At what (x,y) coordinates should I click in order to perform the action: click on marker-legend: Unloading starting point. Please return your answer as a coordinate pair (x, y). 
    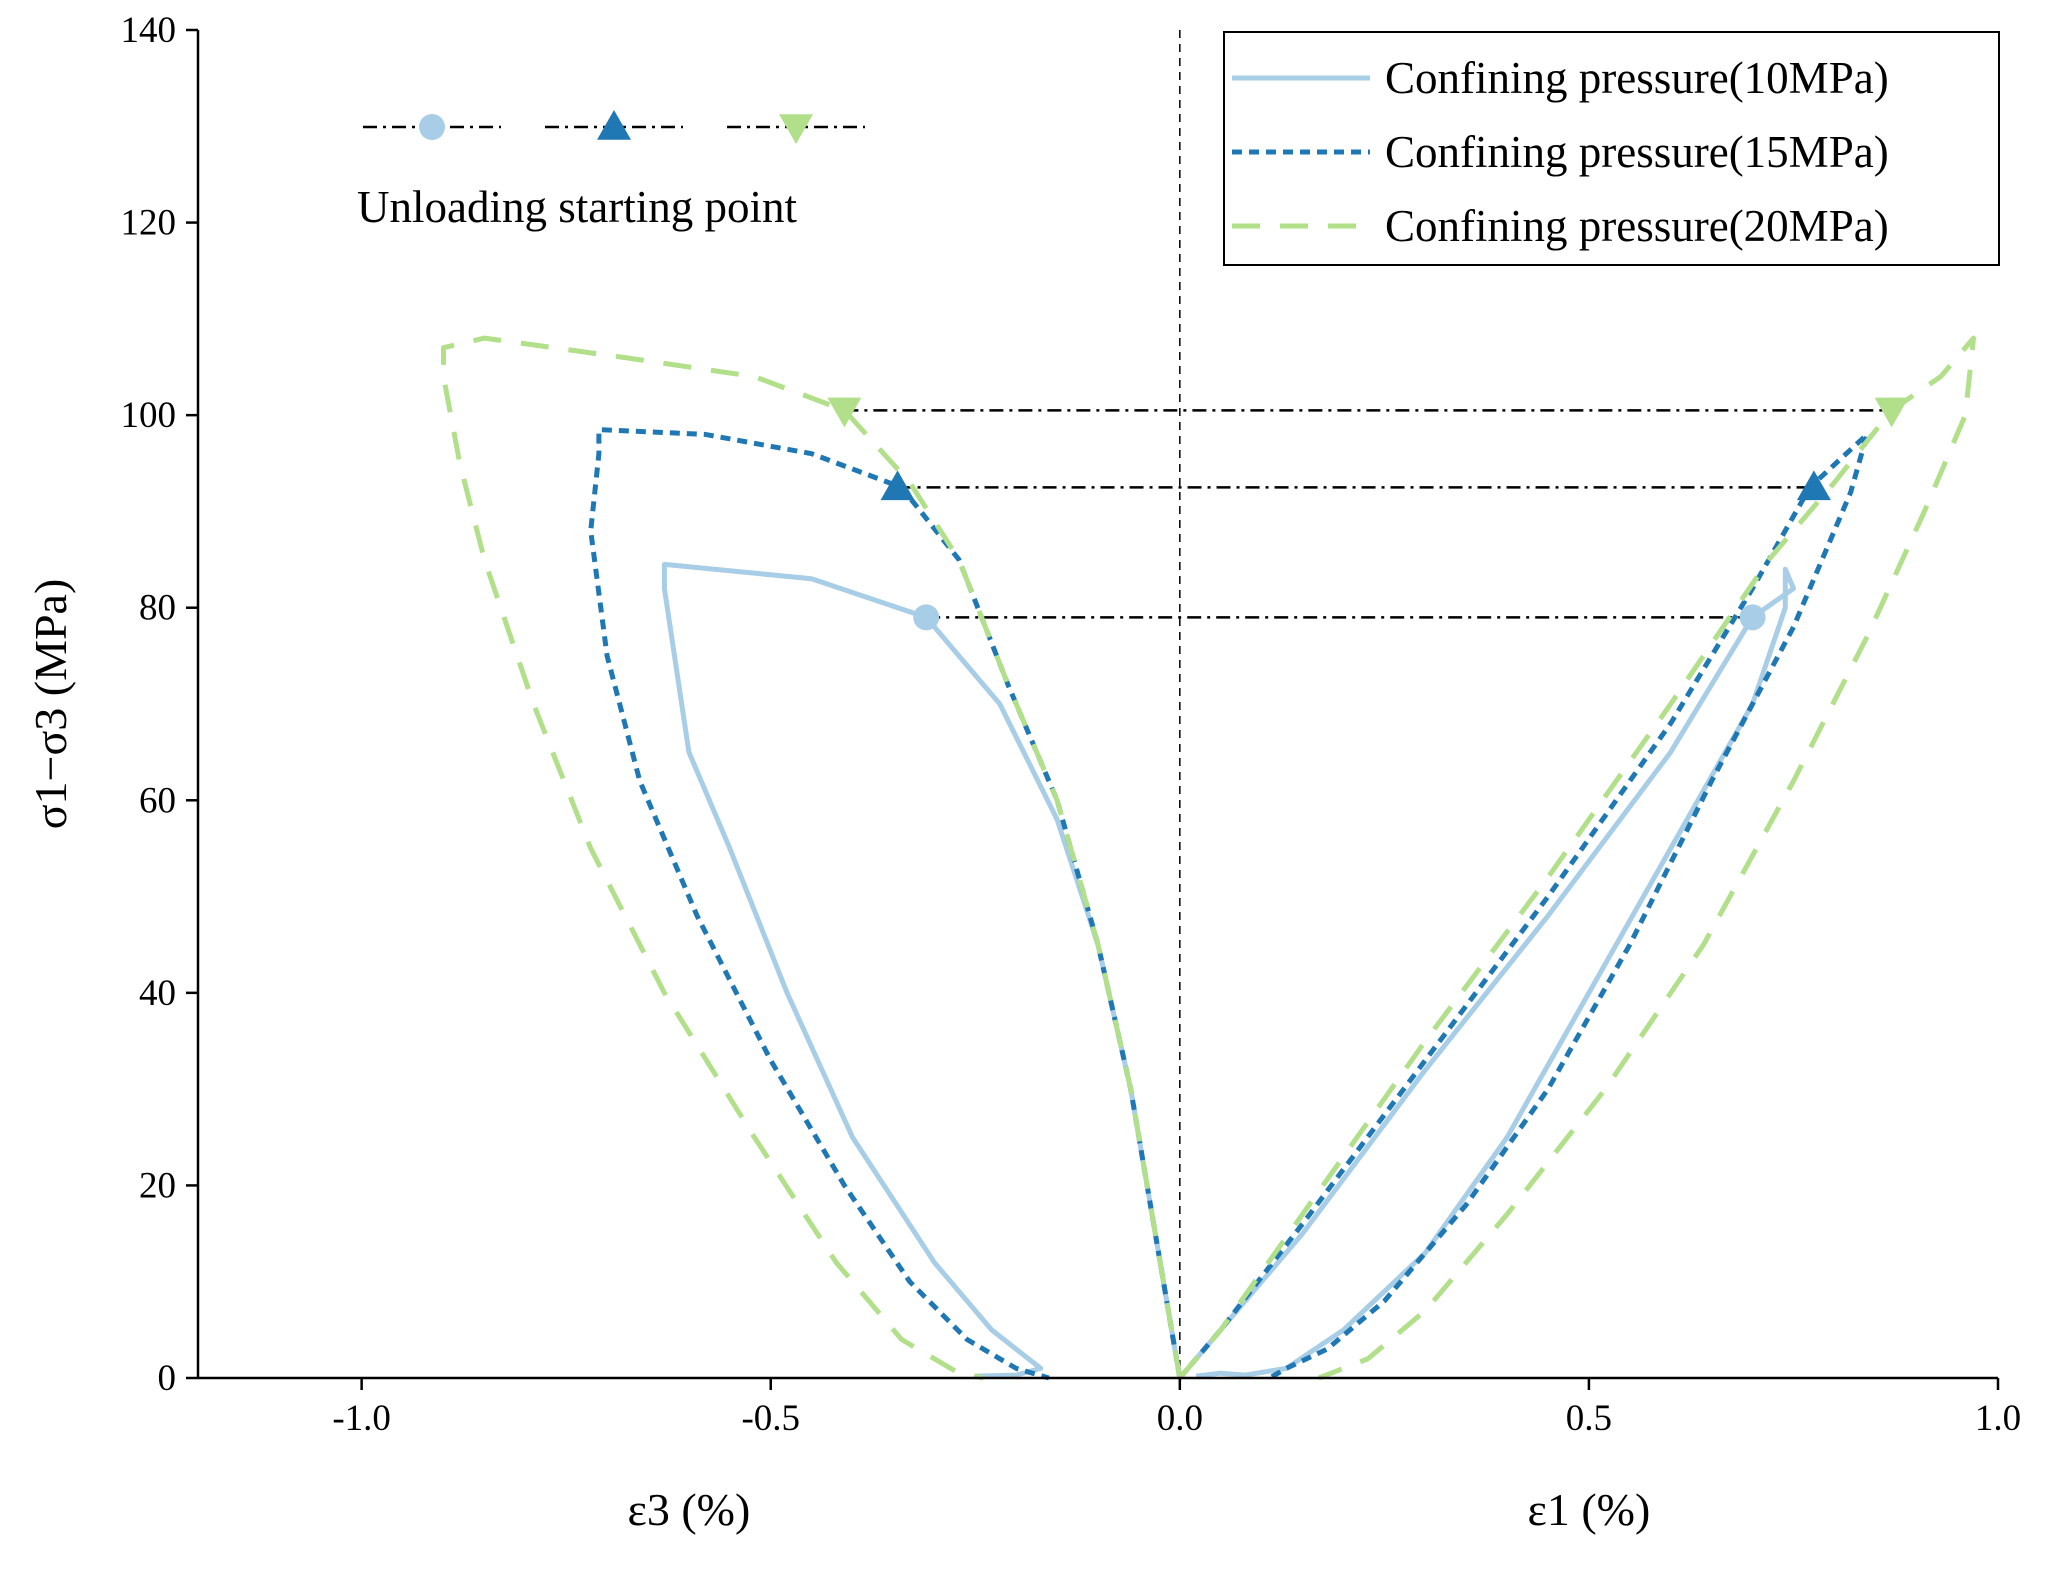
    Looking at the image, I should click on (611, 171).